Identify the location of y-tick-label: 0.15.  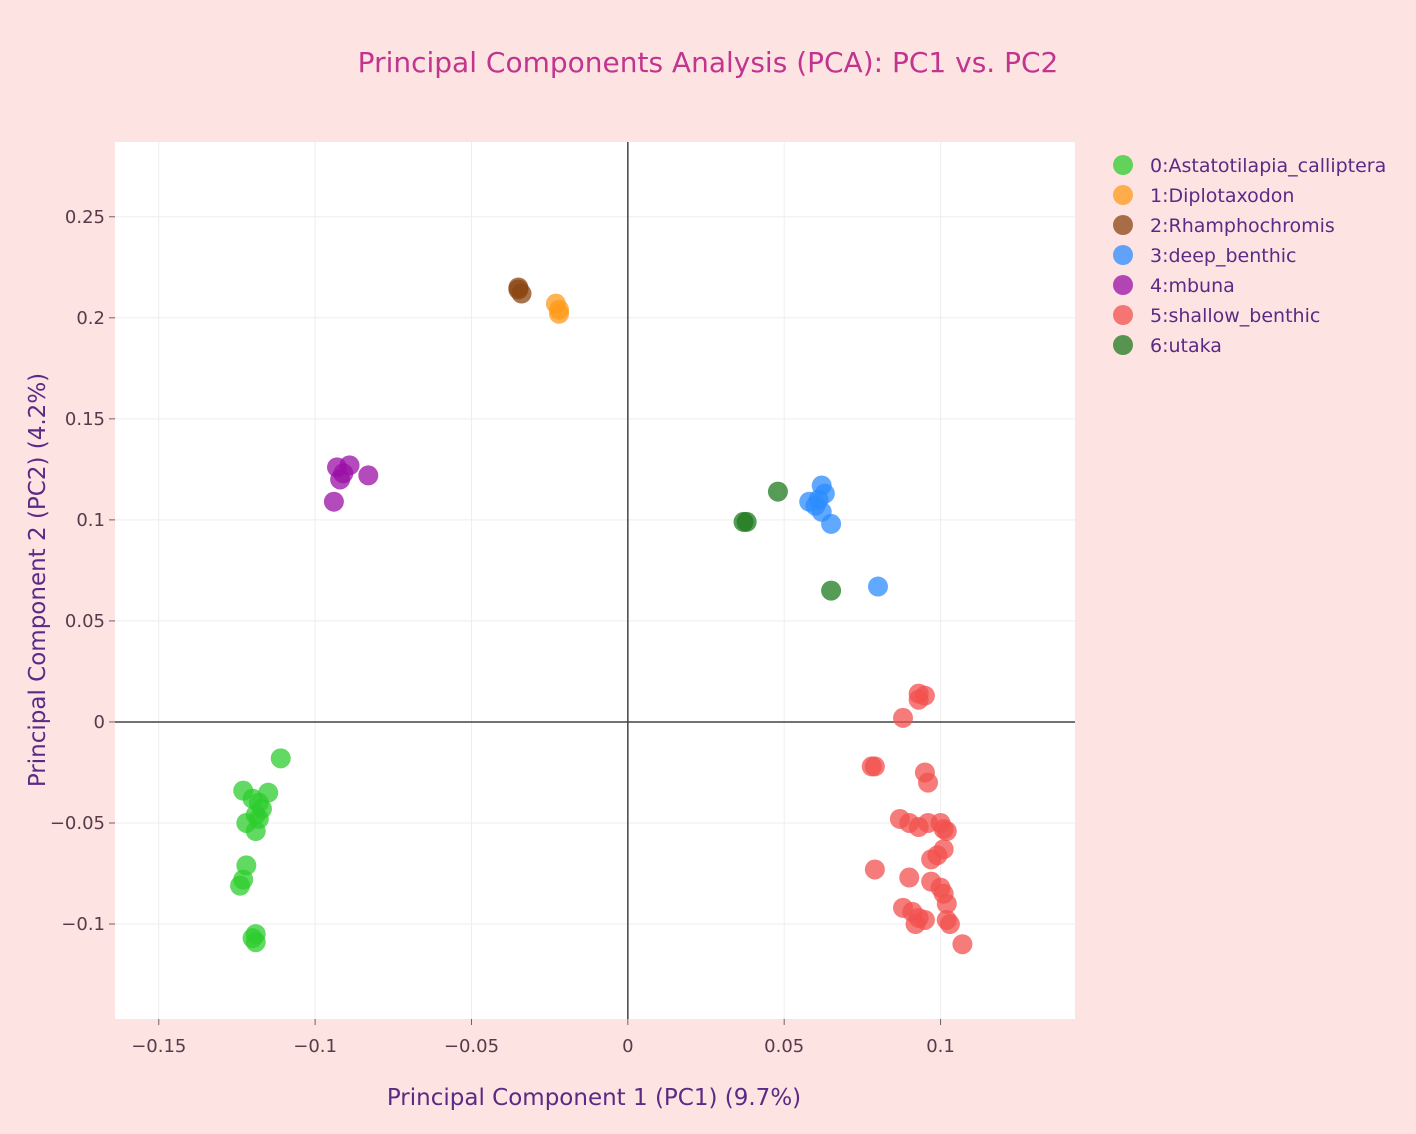
(85, 419).